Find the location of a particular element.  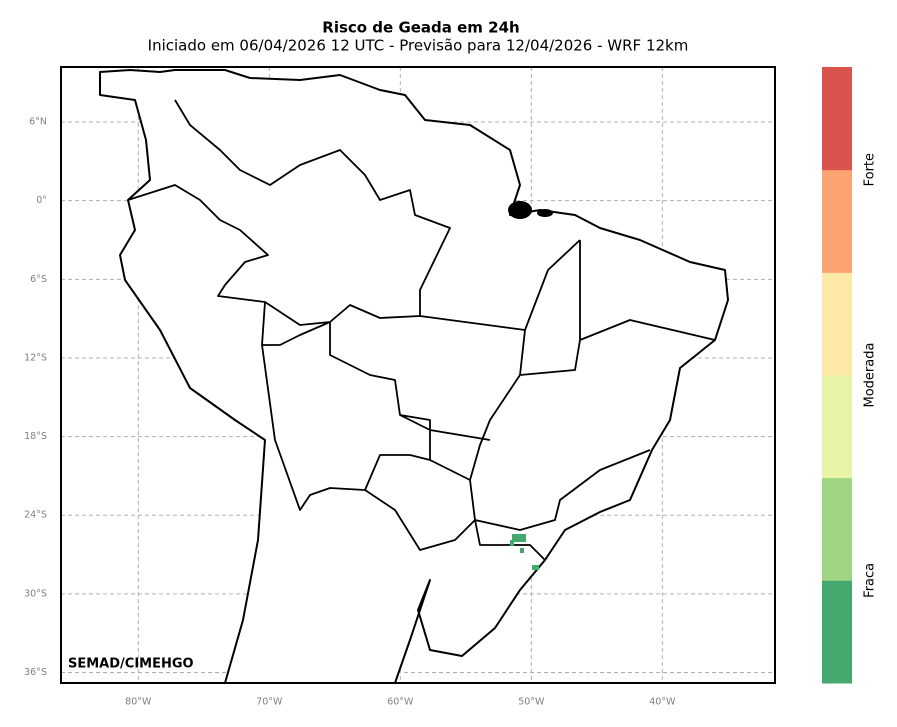

y-tick-label: 6°S is located at coordinates (38, 279).